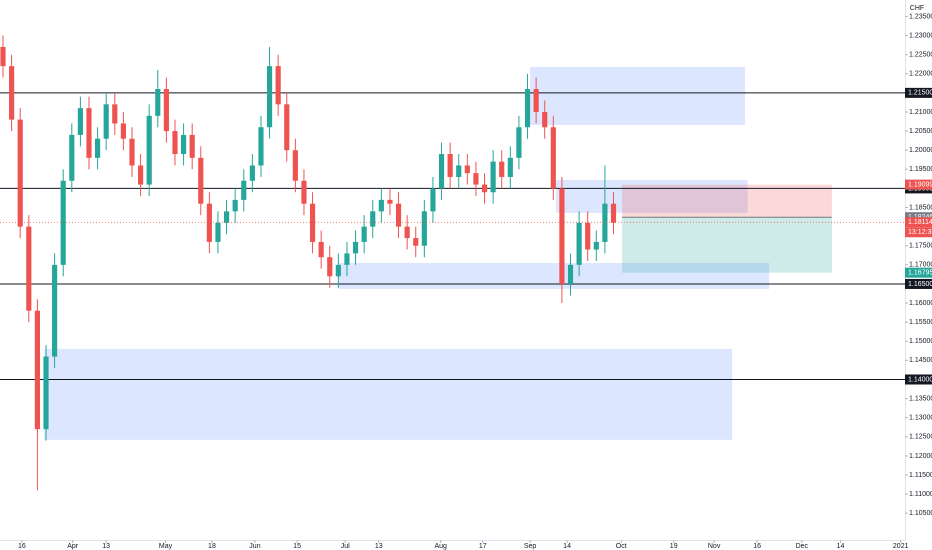 The image size is (932, 550). Describe the element at coordinates (920, 131) in the screenshot. I see `y-tick-label: 1.20500` at that location.